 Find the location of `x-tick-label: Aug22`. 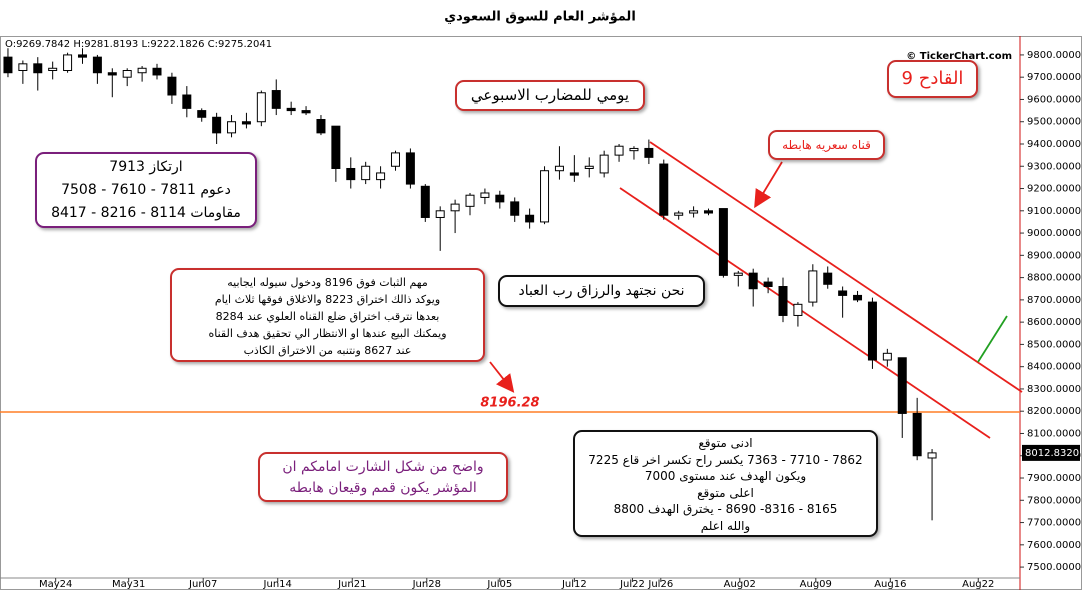

x-tick-label: Aug22 is located at coordinates (978, 584).